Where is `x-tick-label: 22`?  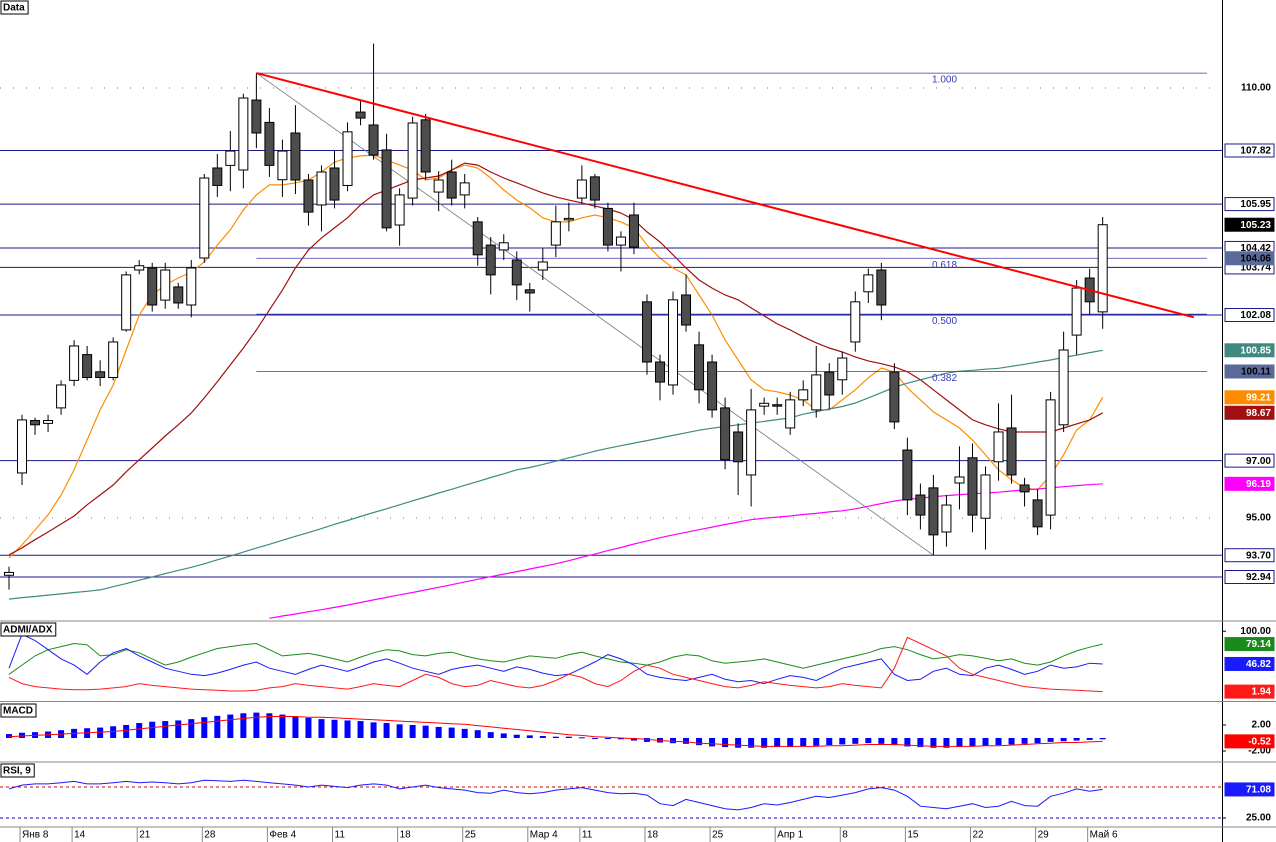 x-tick-label: 22 is located at coordinates (978, 835).